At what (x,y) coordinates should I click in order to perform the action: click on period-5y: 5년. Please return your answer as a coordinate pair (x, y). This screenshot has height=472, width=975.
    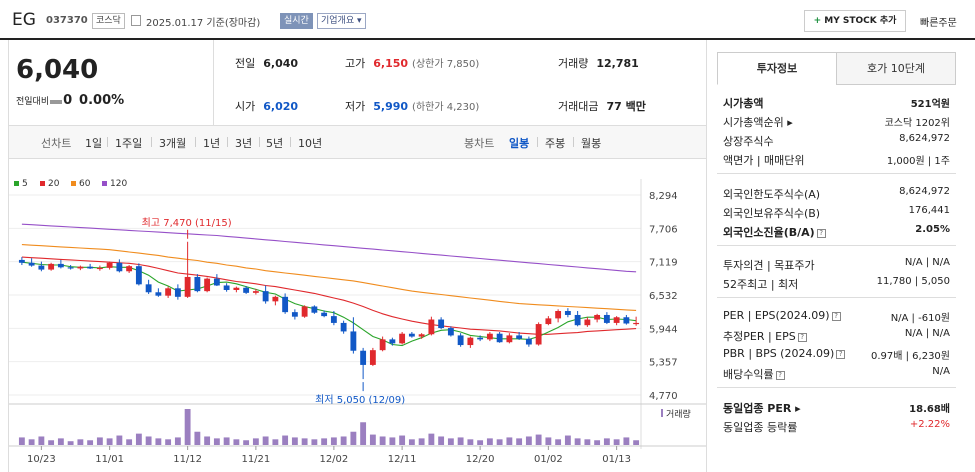
    Looking at the image, I should click on (275, 143).